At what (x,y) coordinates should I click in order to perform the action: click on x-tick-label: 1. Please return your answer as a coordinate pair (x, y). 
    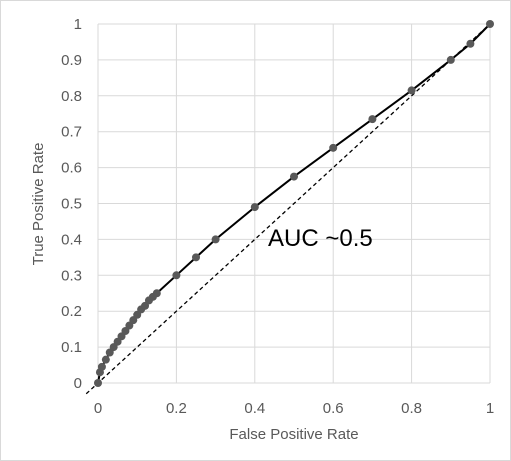
    Looking at the image, I should click on (490, 408).